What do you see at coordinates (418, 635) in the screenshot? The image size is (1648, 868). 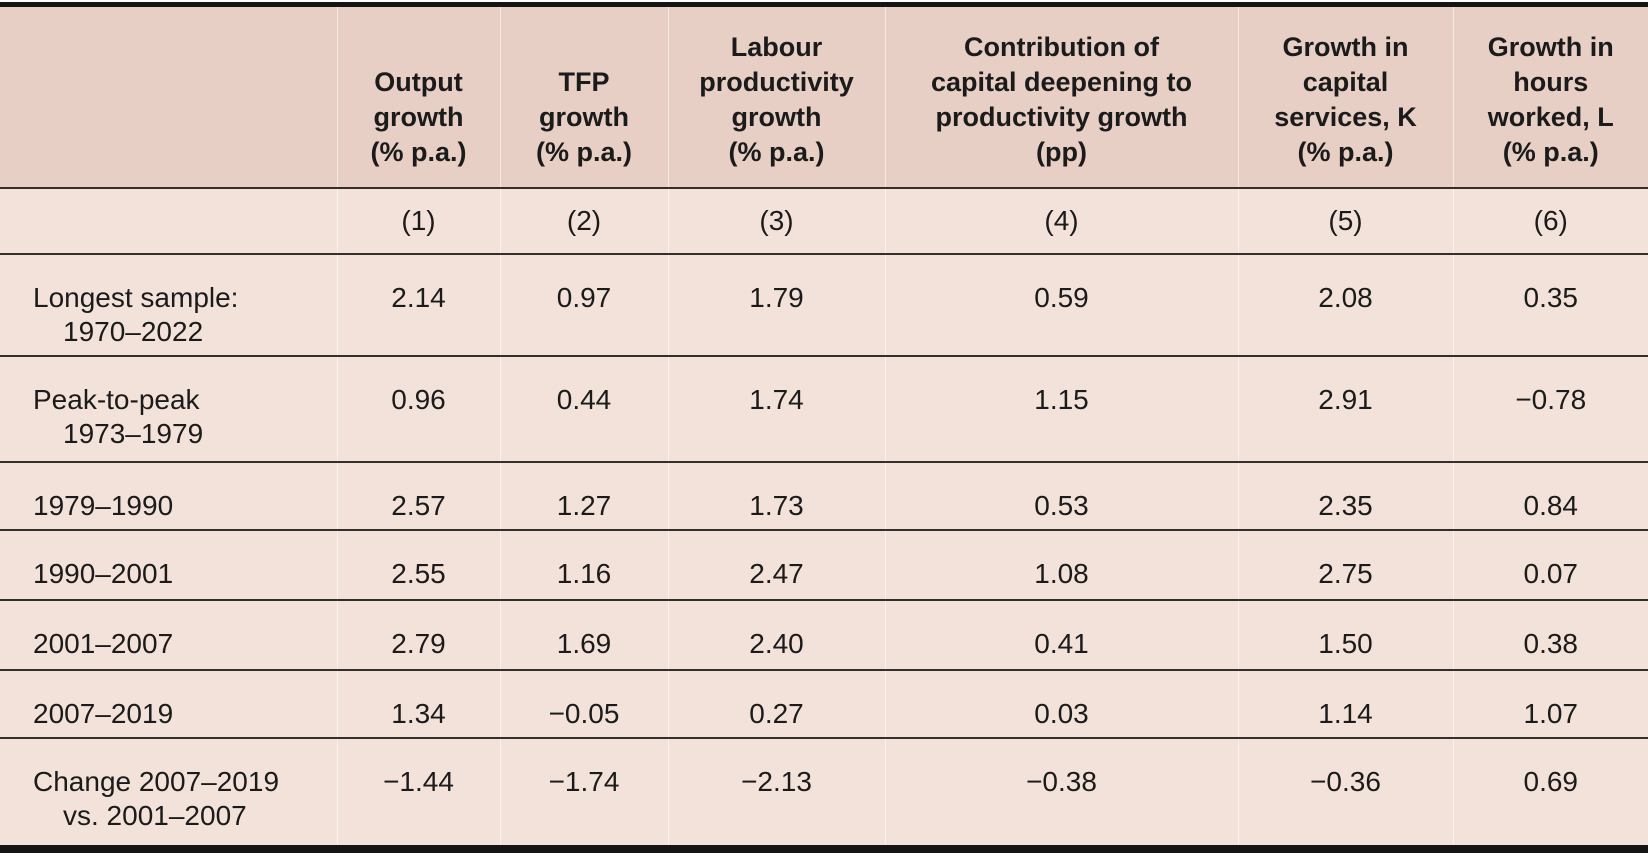 I see `data-cell: 2.79` at bounding box center [418, 635].